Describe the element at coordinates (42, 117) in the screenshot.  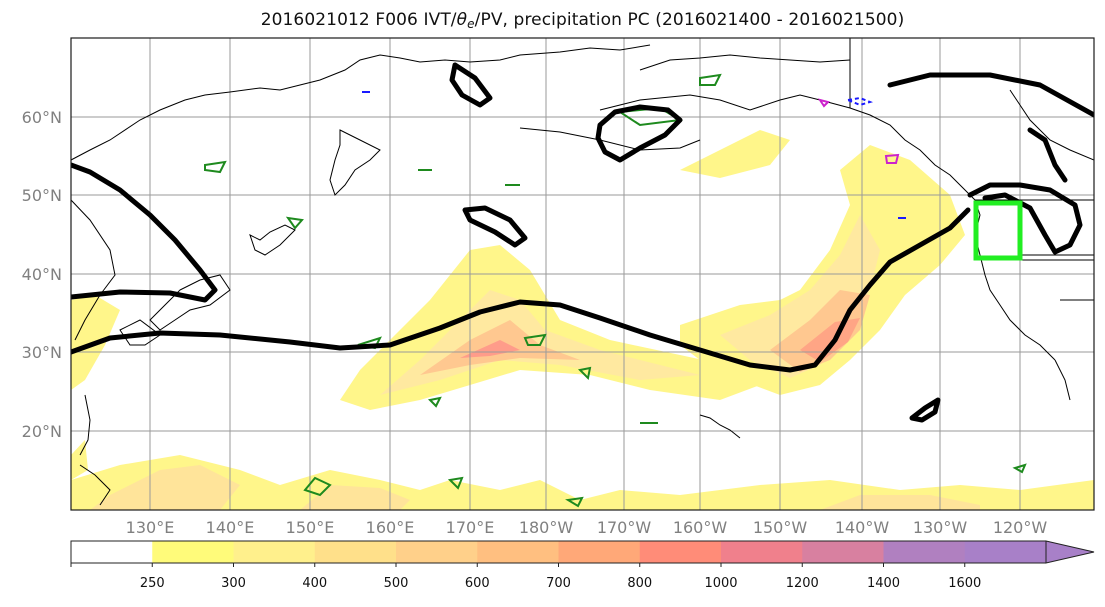
I see `lat-label: 60°N` at that location.